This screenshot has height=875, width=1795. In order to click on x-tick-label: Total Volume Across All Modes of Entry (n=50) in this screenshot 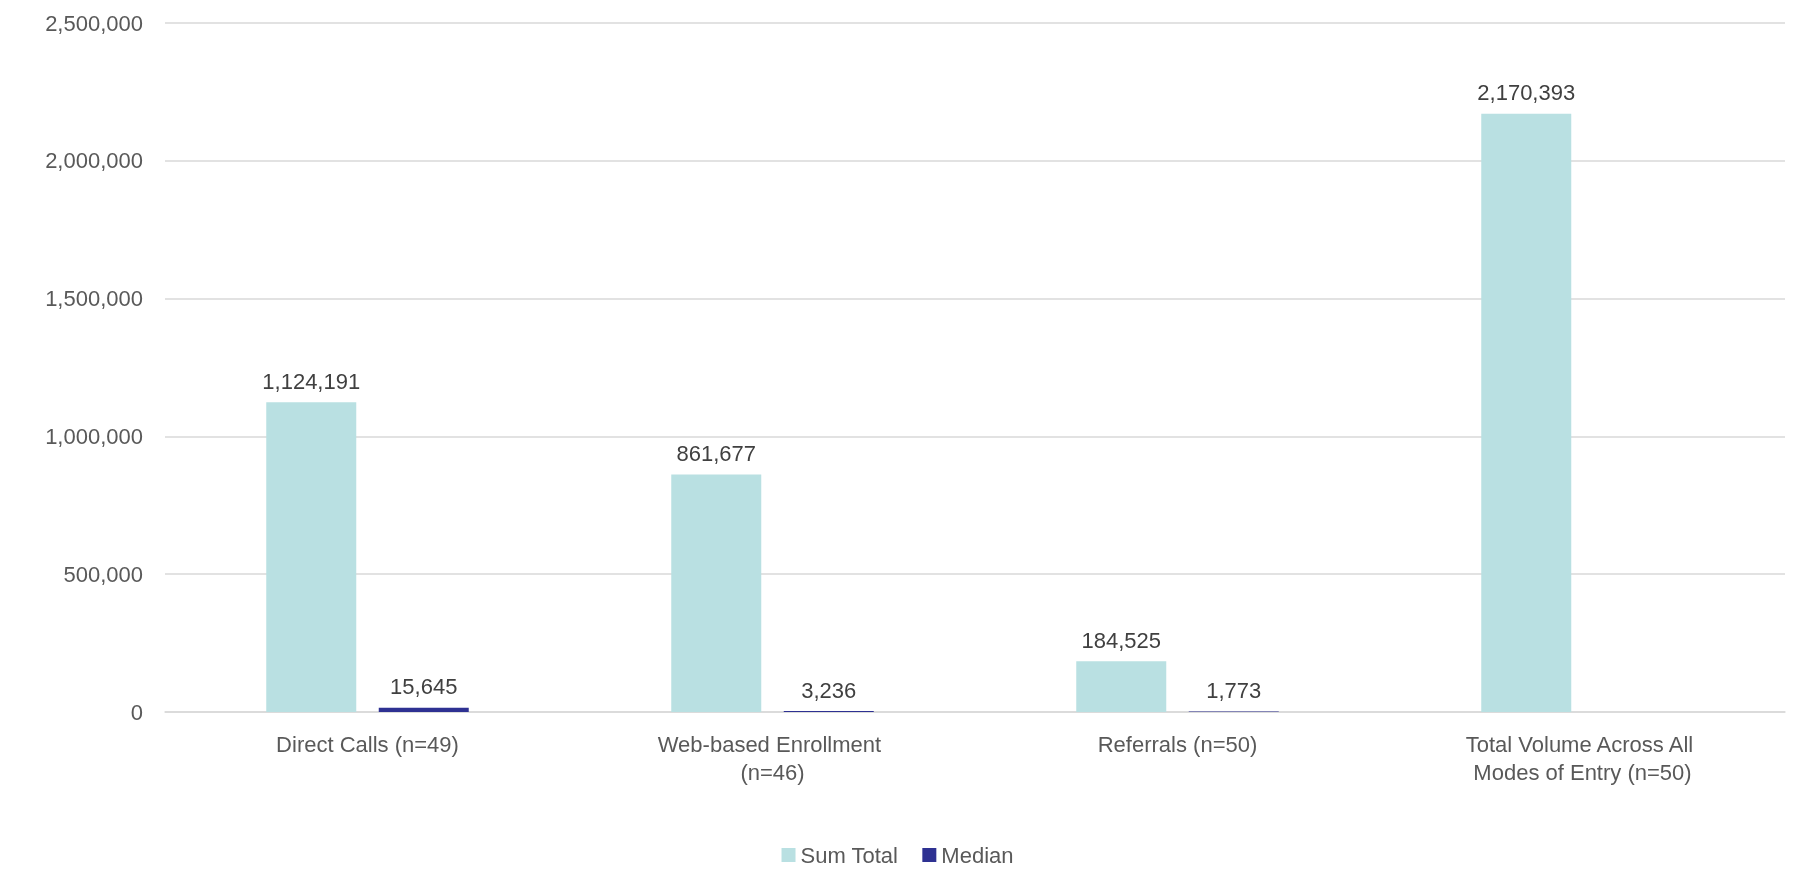, I will do `click(1582, 758)`.